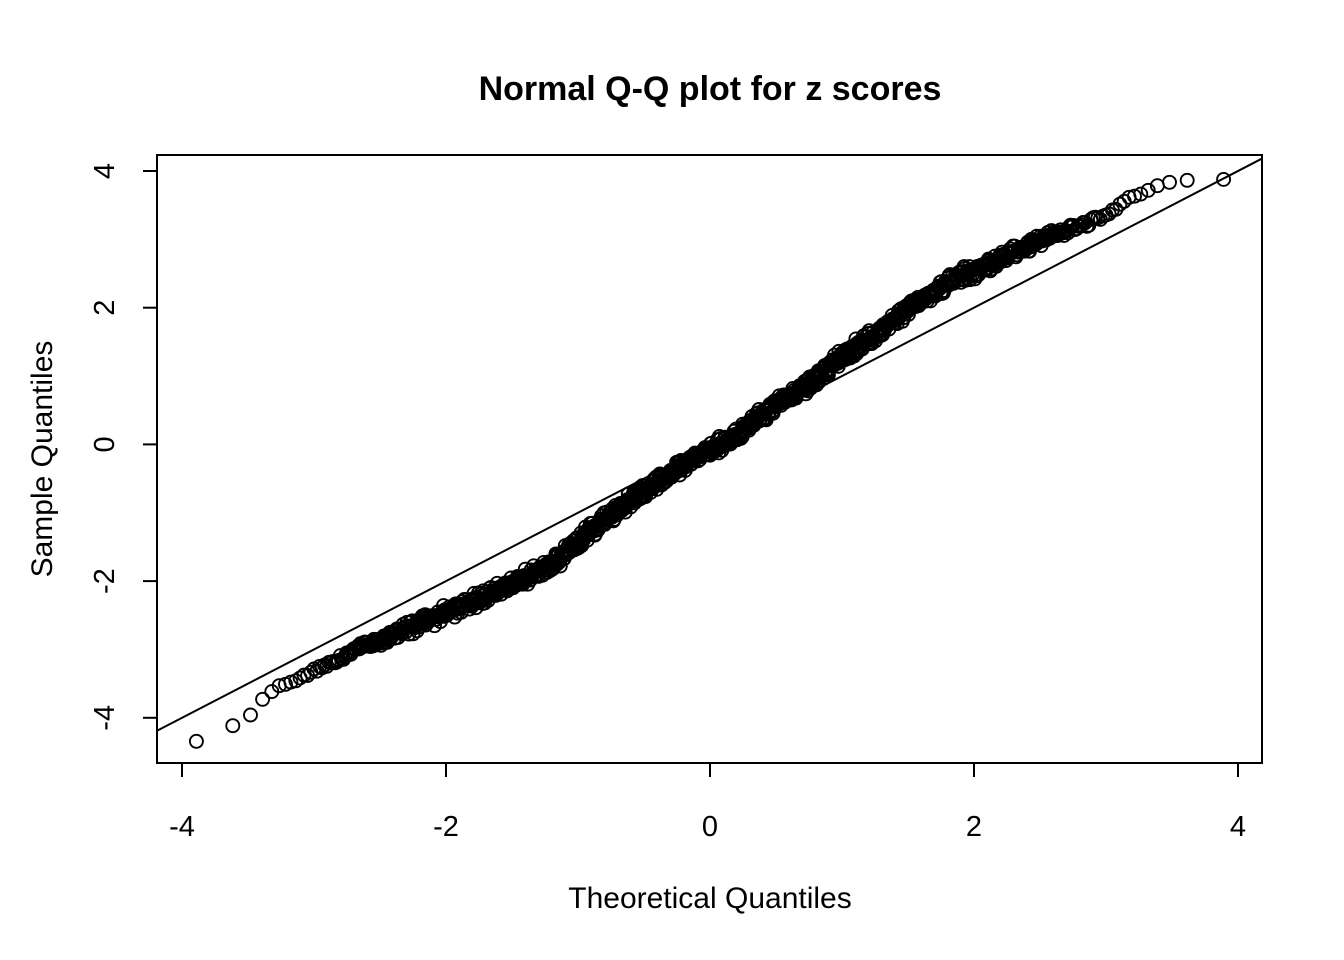  I want to click on x-tick-label: 0, so click(710, 827).